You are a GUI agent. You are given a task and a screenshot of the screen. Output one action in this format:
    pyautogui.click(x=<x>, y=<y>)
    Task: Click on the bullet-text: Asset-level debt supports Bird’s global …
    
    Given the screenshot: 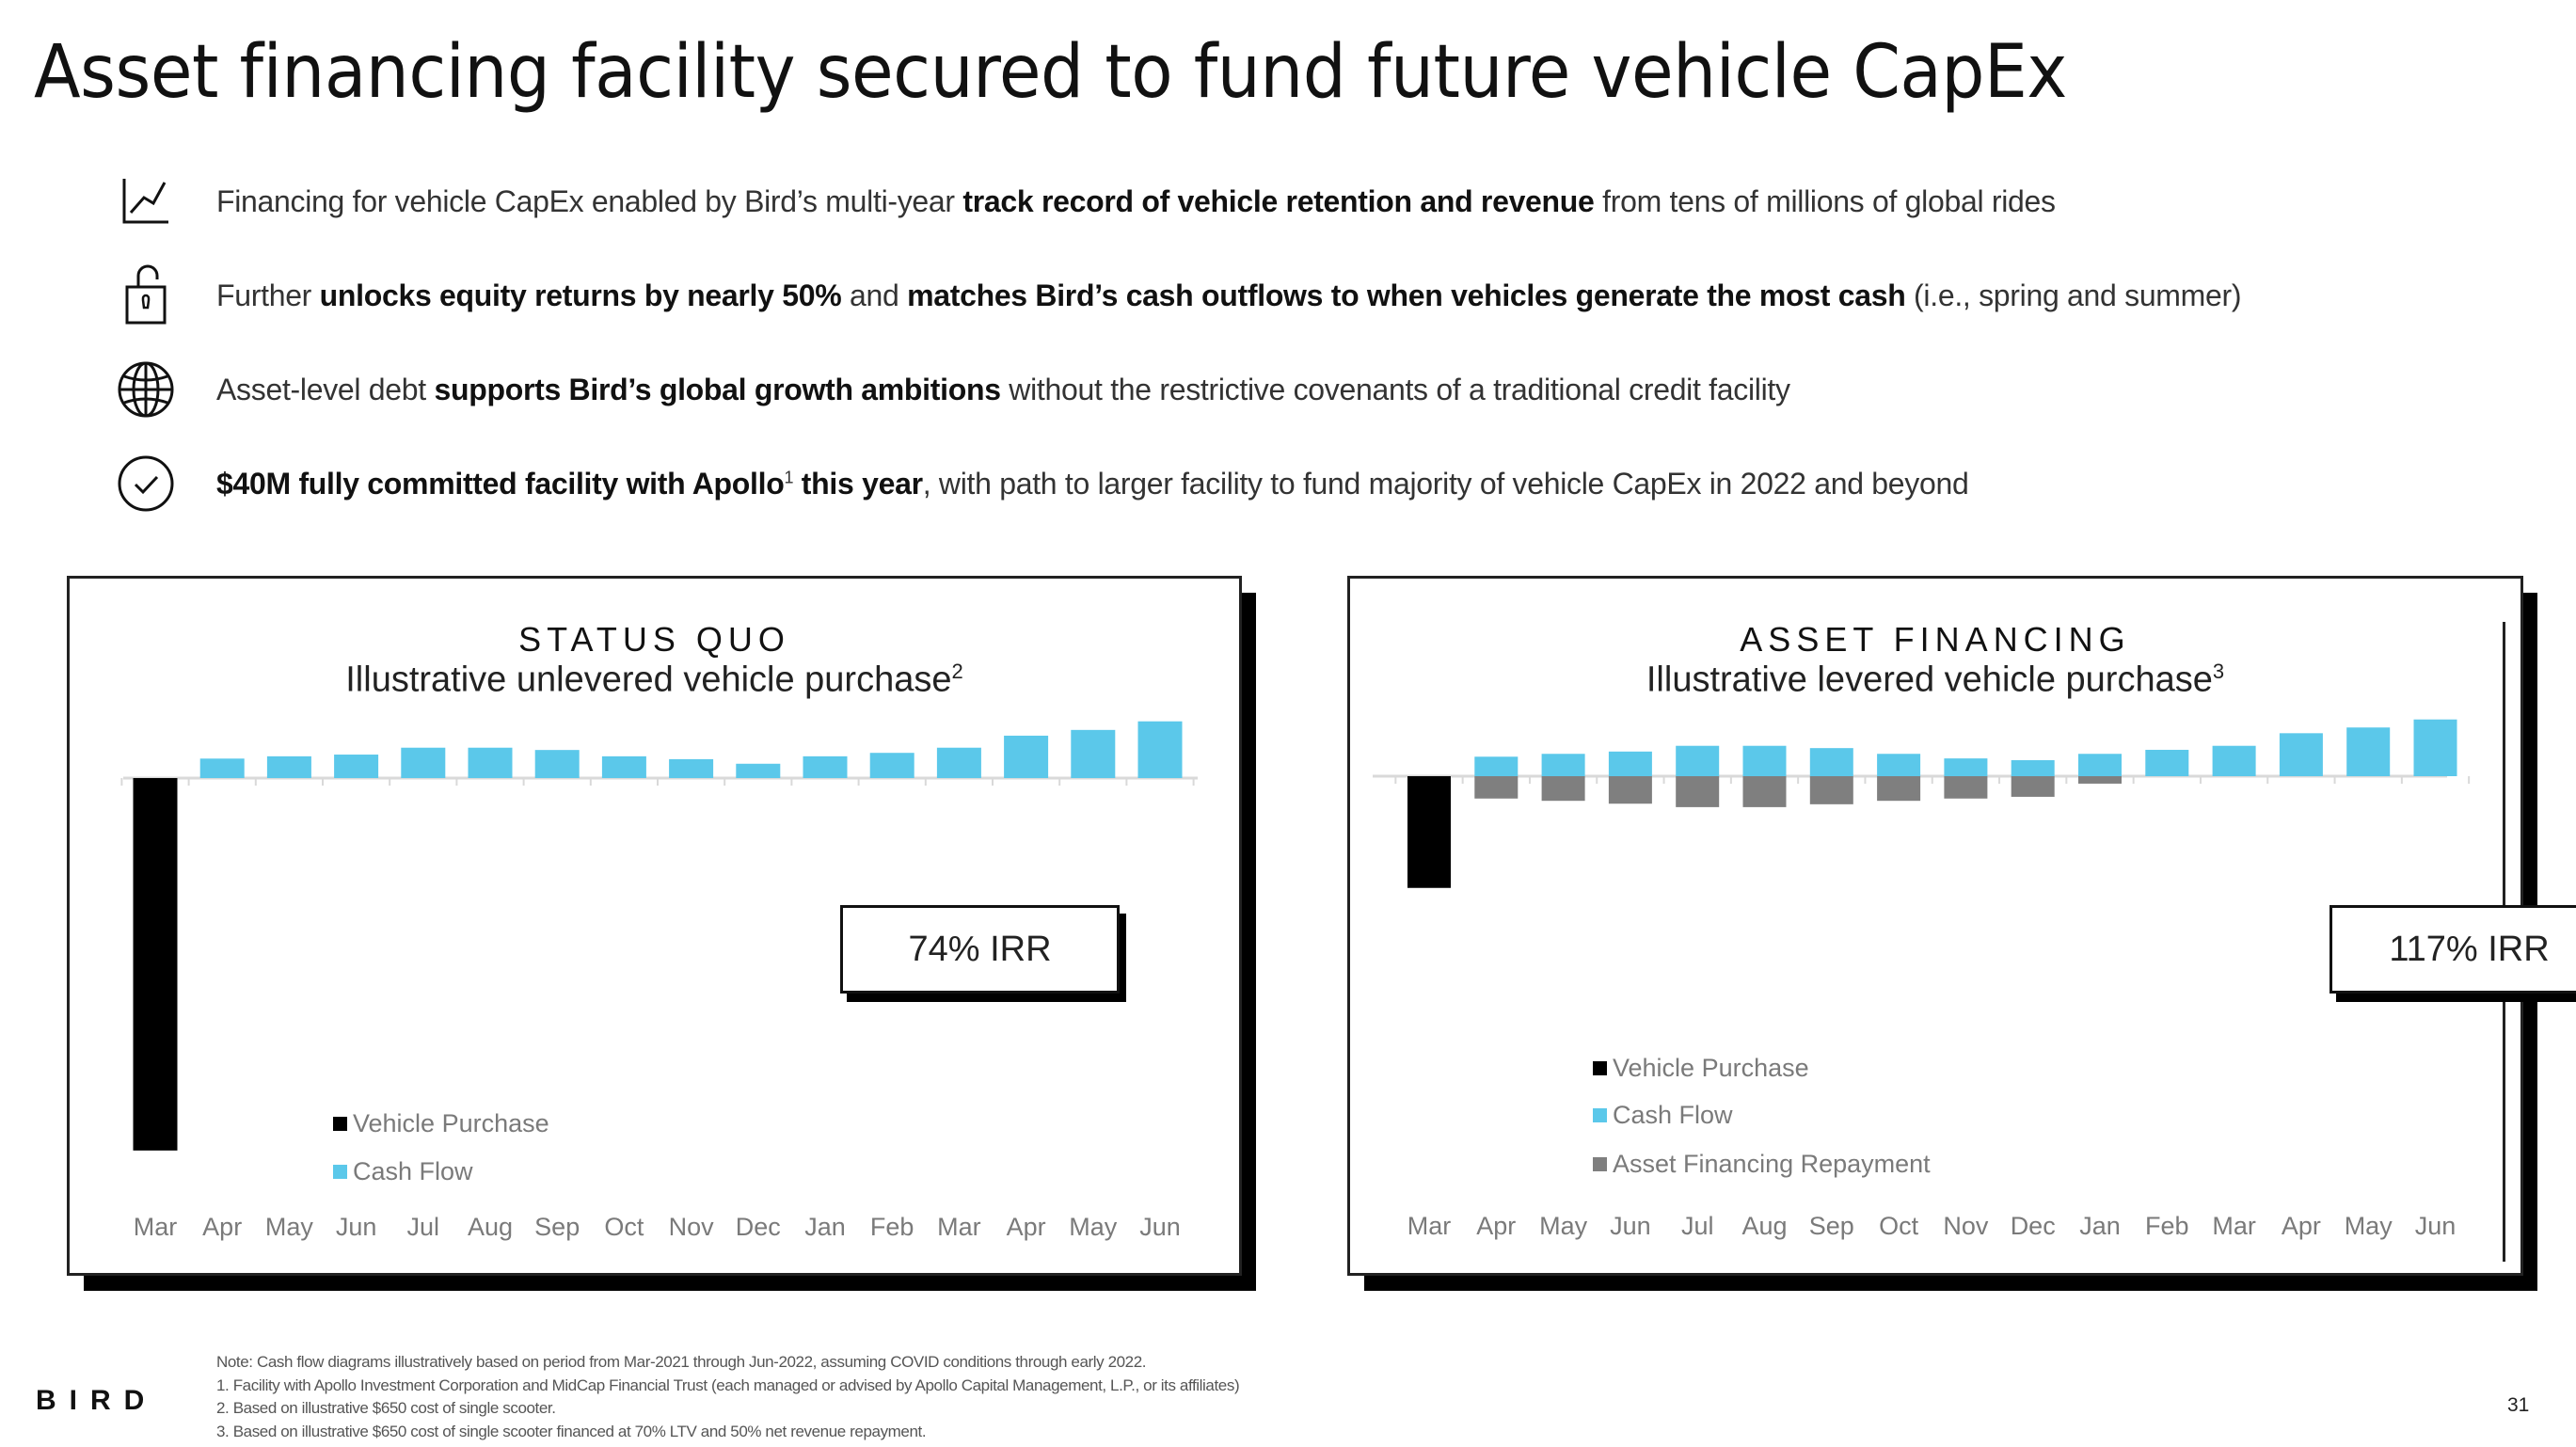 What is the action you would take?
    pyautogui.click(x=1003, y=390)
    